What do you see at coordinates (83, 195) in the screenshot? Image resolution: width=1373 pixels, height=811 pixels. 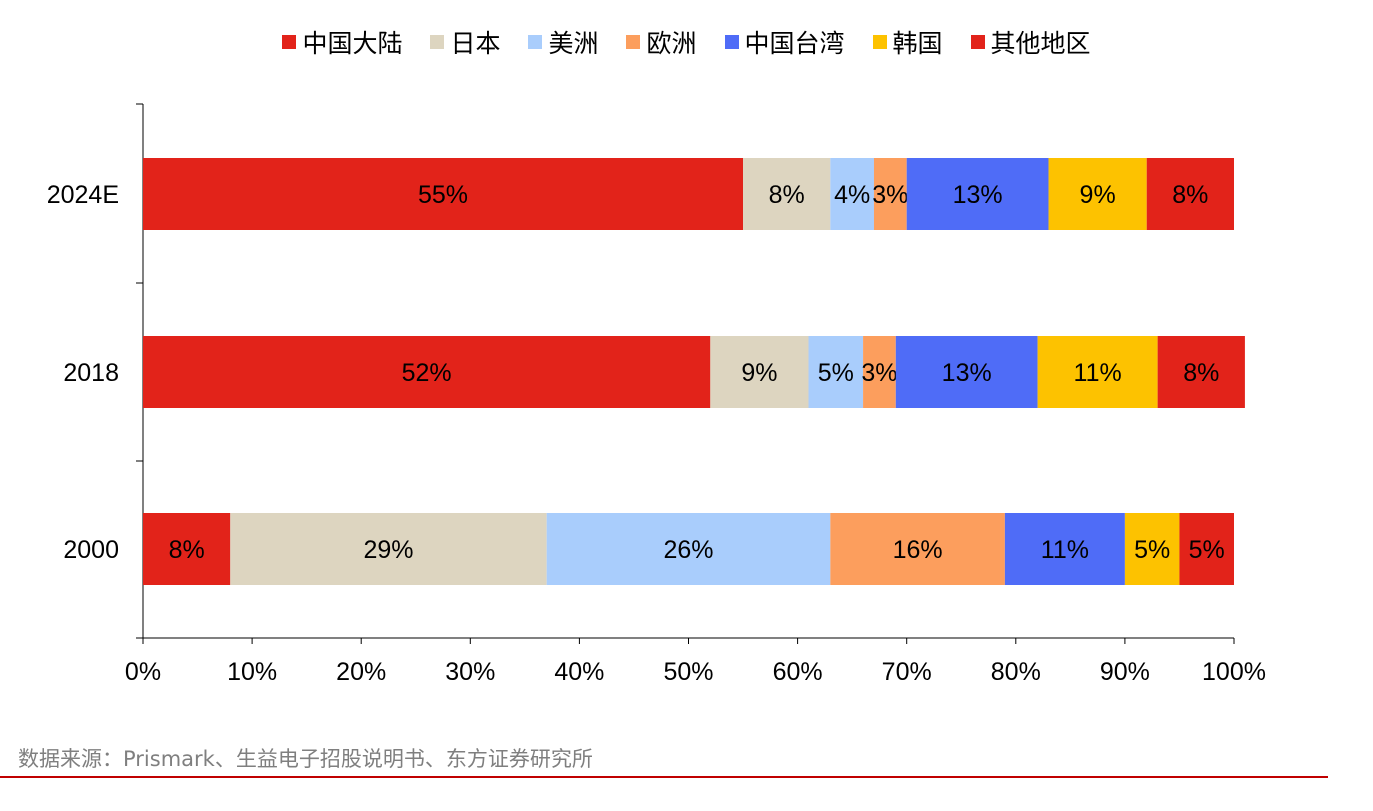 I see `y-category-label: 2024E` at bounding box center [83, 195].